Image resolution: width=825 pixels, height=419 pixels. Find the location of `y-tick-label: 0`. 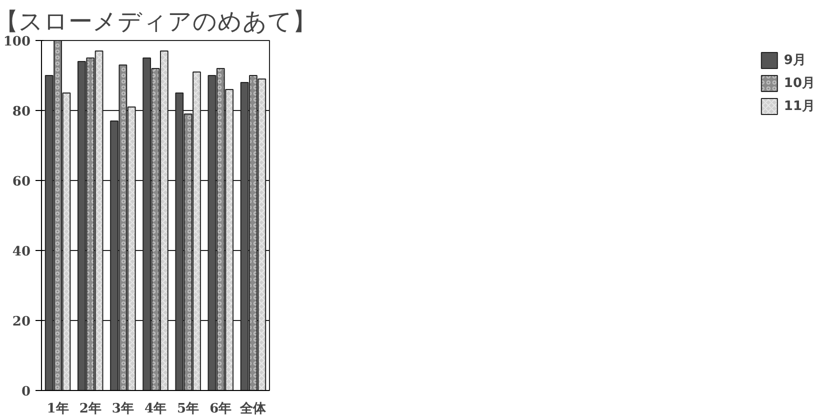

y-tick-label: 0 is located at coordinates (25, 392).